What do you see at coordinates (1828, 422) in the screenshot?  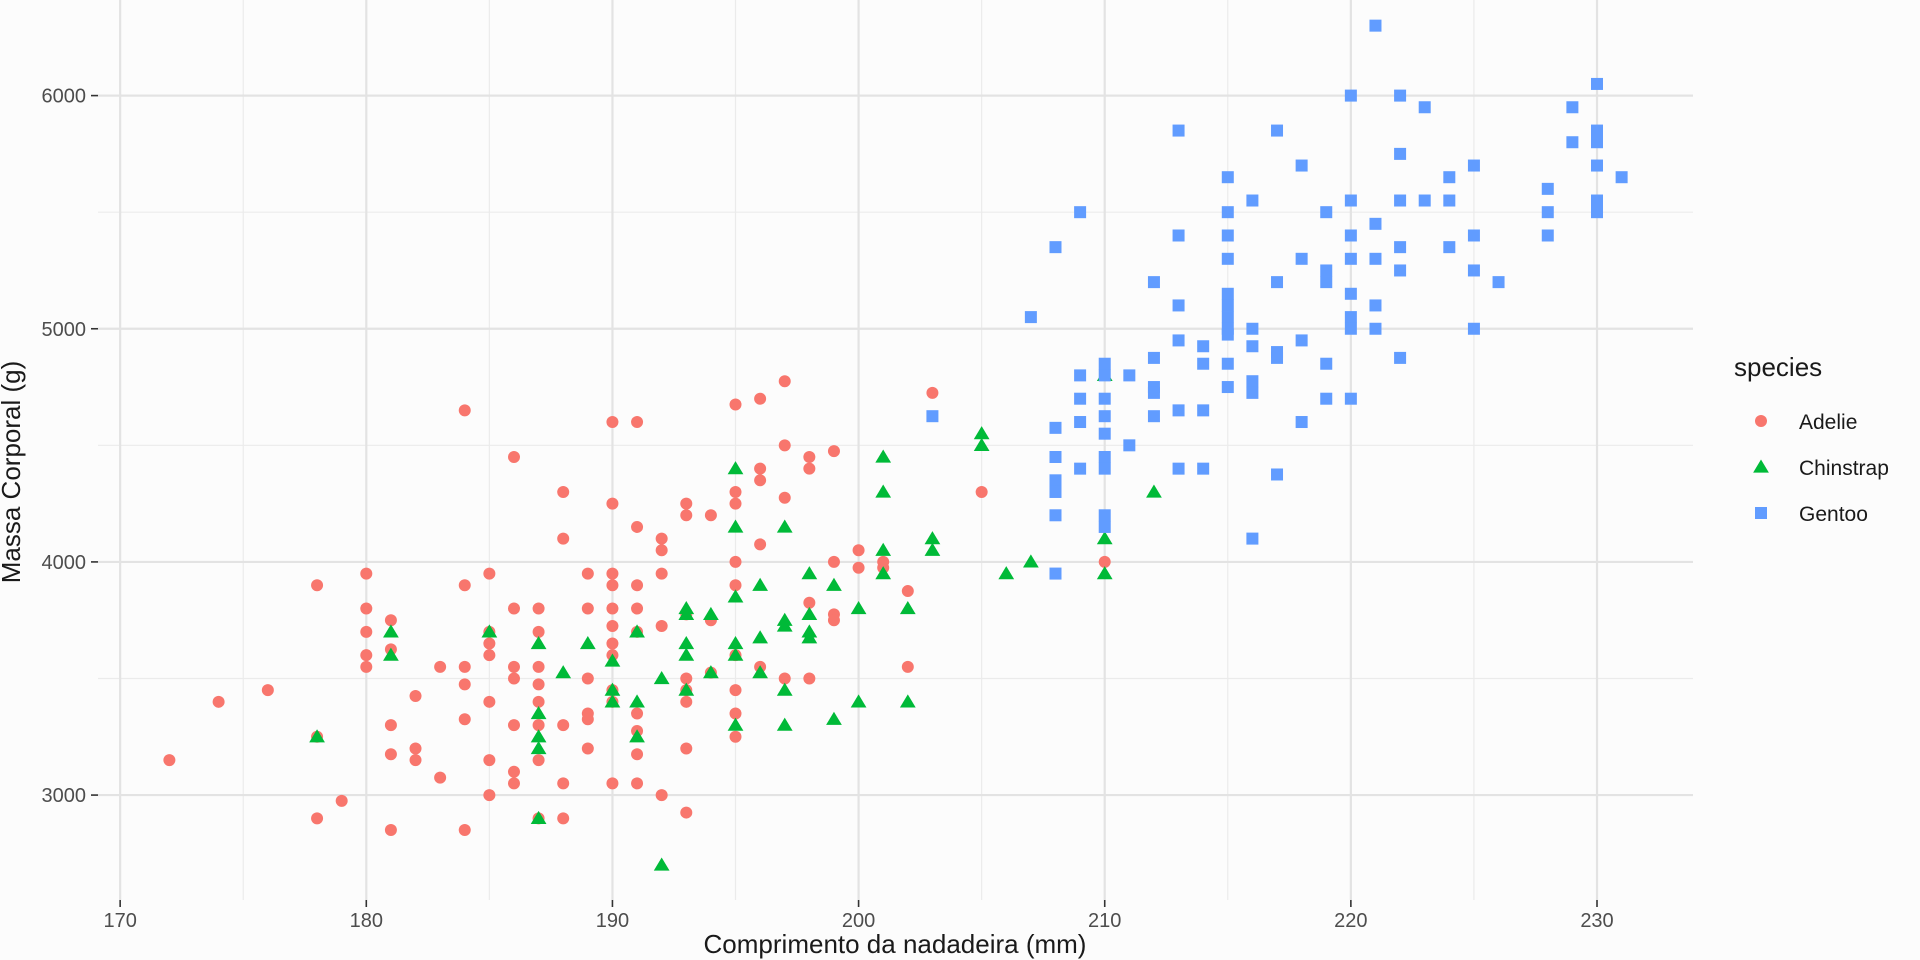 I see `legend-adelie-label: Adelie` at bounding box center [1828, 422].